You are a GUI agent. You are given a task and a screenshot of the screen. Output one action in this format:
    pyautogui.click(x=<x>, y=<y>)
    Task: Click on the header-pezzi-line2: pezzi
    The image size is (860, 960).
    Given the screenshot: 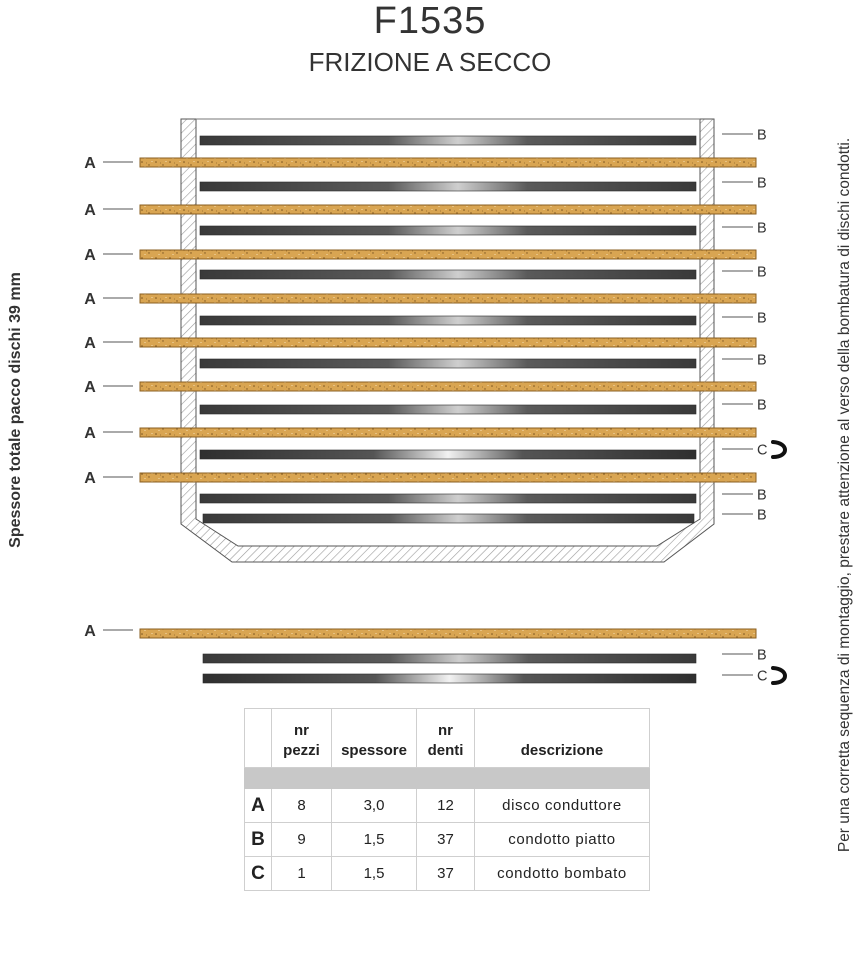 What is the action you would take?
    pyautogui.click(x=301, y=750)
    